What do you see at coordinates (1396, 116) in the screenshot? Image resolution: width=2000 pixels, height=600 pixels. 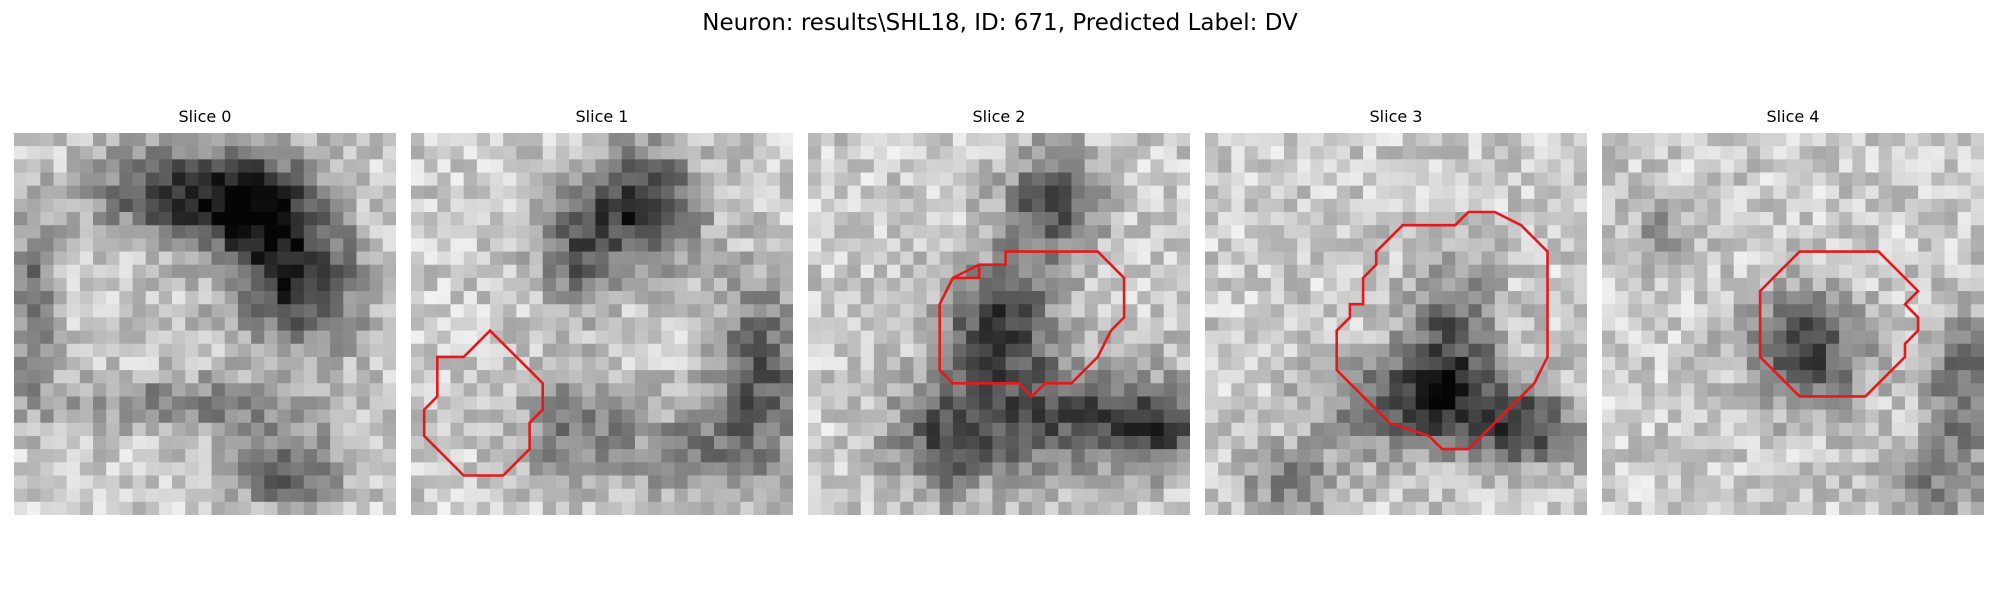 I see `slice-title: Slice 3` at bounding box center [1396, 116].